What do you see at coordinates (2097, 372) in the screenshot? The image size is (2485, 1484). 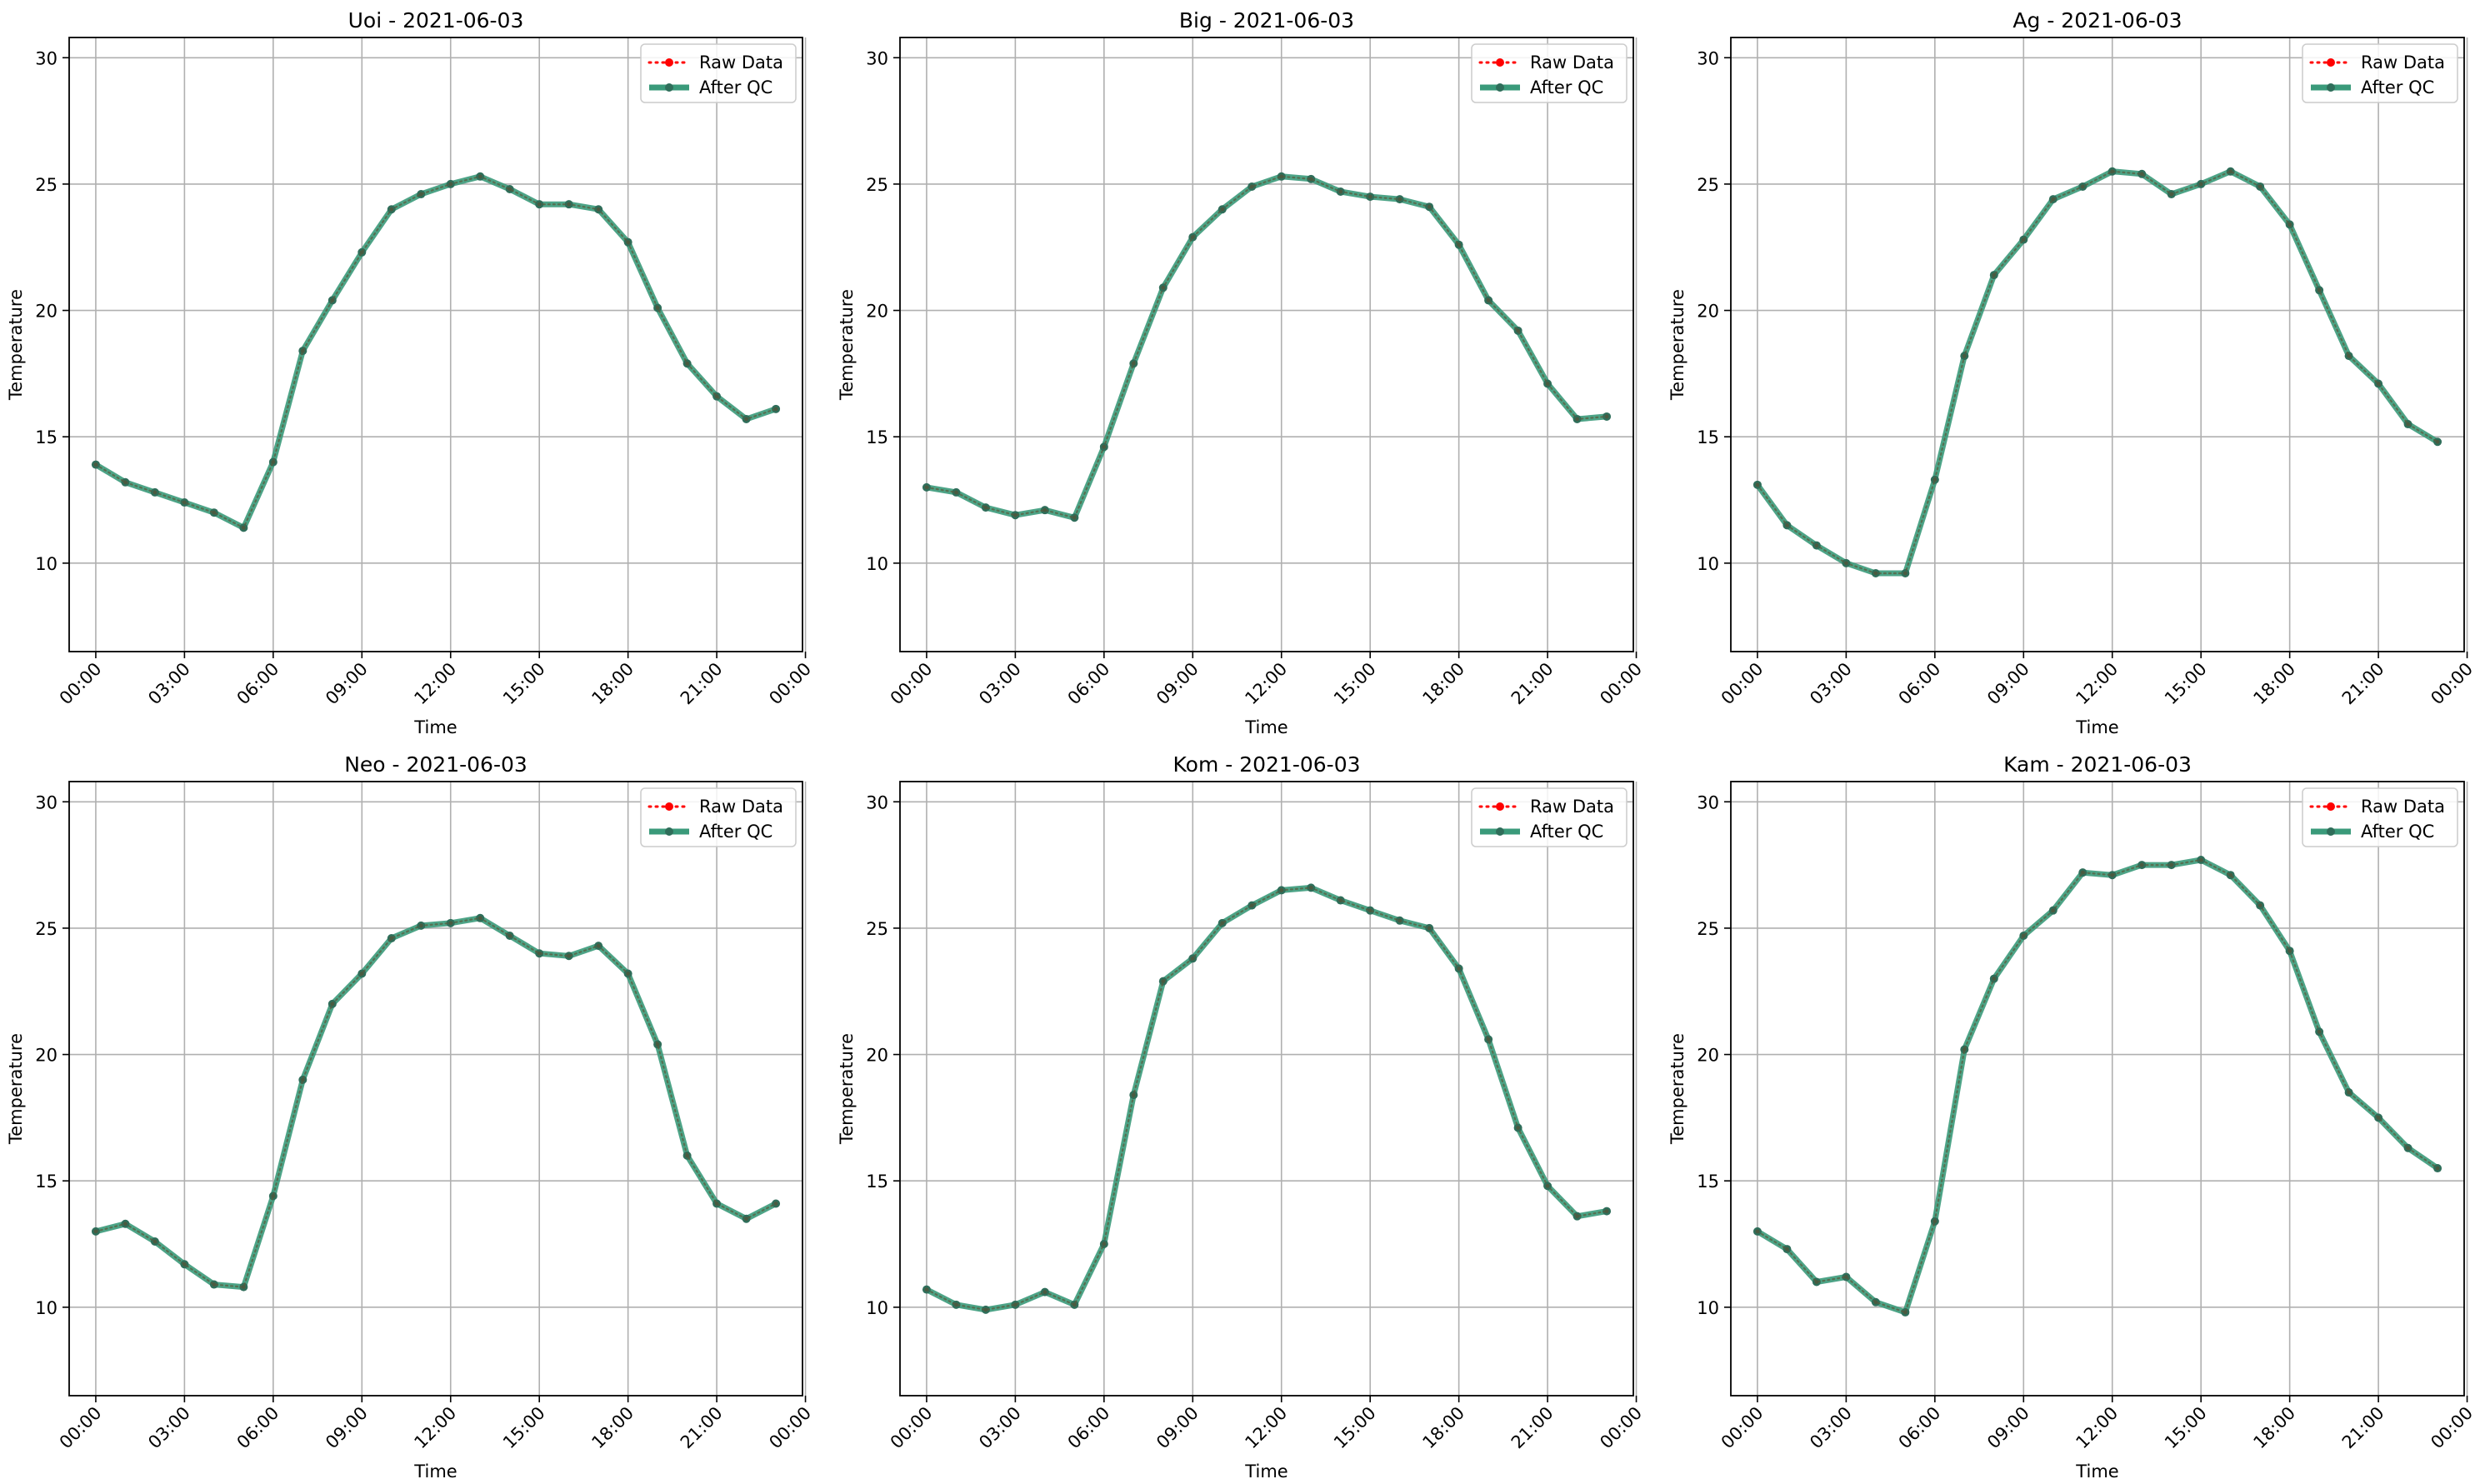 I see `series-line-raw-data` at bounding box center [2097, 372].